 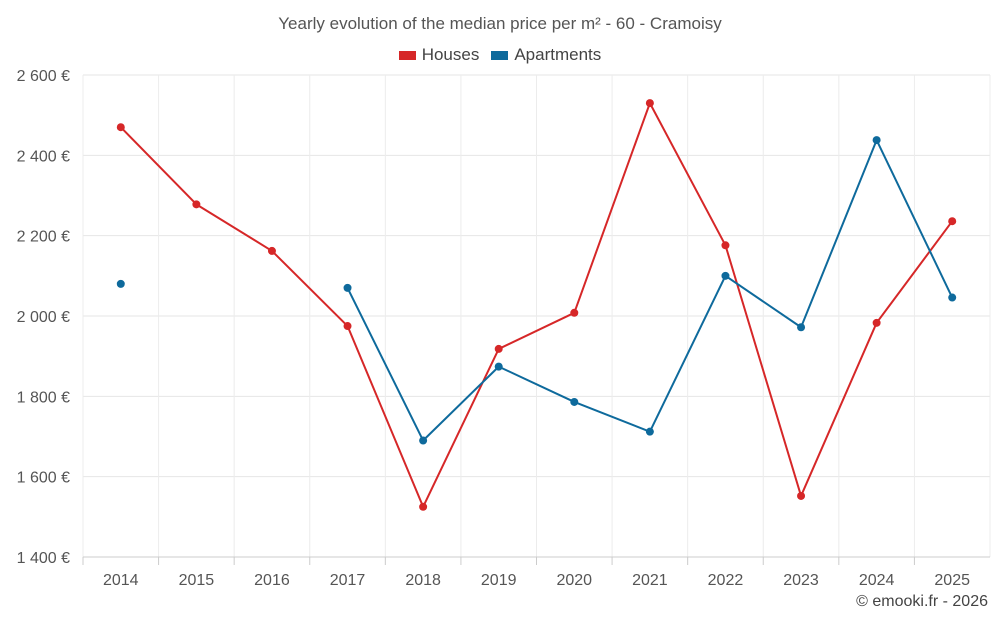 I want to click on x-tick-label: 2021, so click(x=650, y=580).